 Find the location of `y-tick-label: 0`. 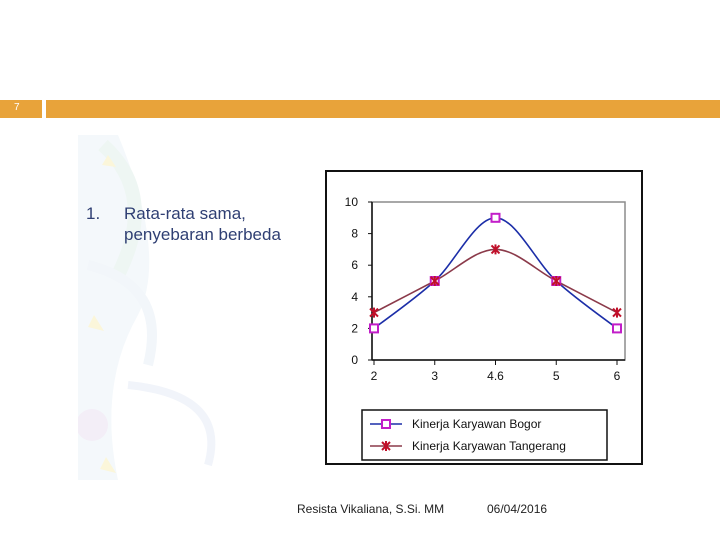

y-tick-label: 0 is located at coordinates (354, 360).